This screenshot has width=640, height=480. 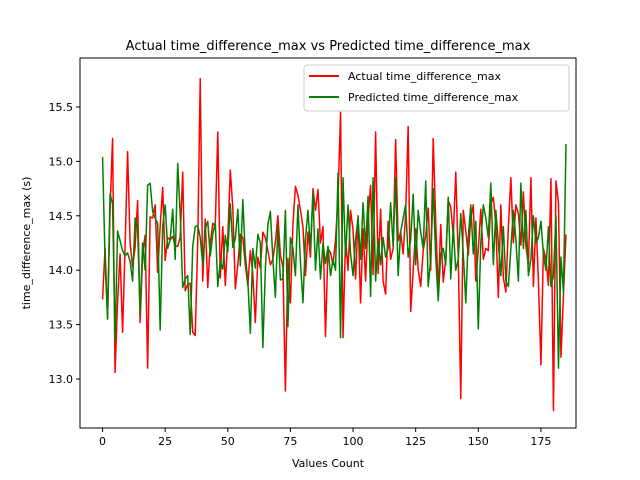 What do you see at coordinates (26, 243) in the screenshot?
I see `y-axis-label: time_difference_max (s)` at bounding box center [26, 243].